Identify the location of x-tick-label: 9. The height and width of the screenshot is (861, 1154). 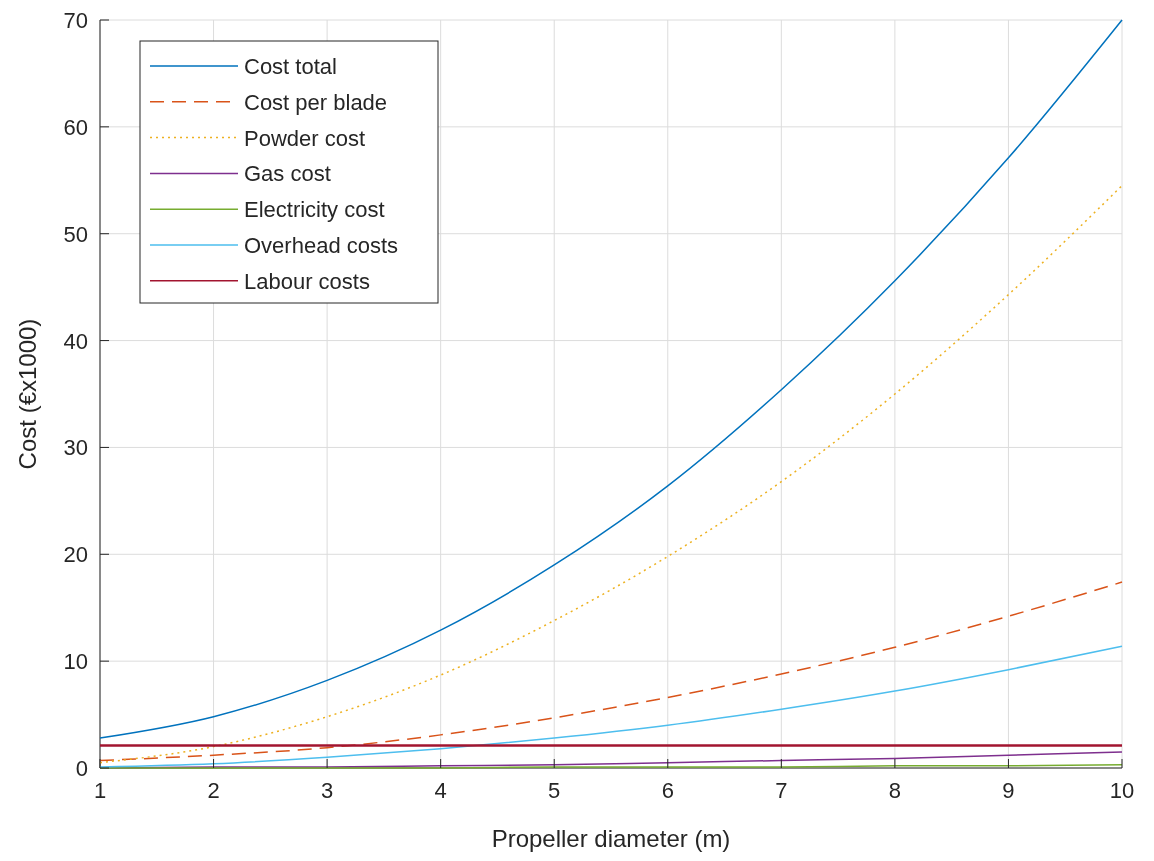
(1008, 790).